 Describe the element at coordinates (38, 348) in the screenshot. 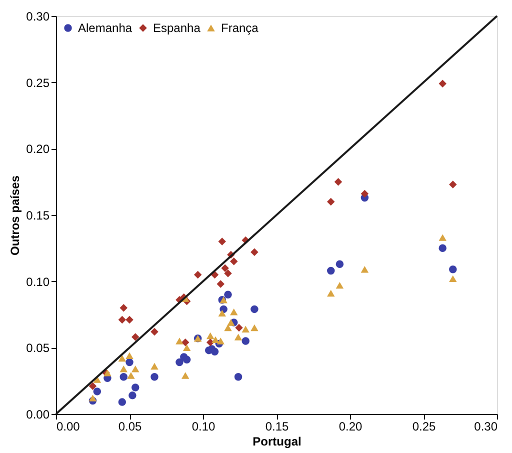

I see `y-tick-label: 0.05` at that location.